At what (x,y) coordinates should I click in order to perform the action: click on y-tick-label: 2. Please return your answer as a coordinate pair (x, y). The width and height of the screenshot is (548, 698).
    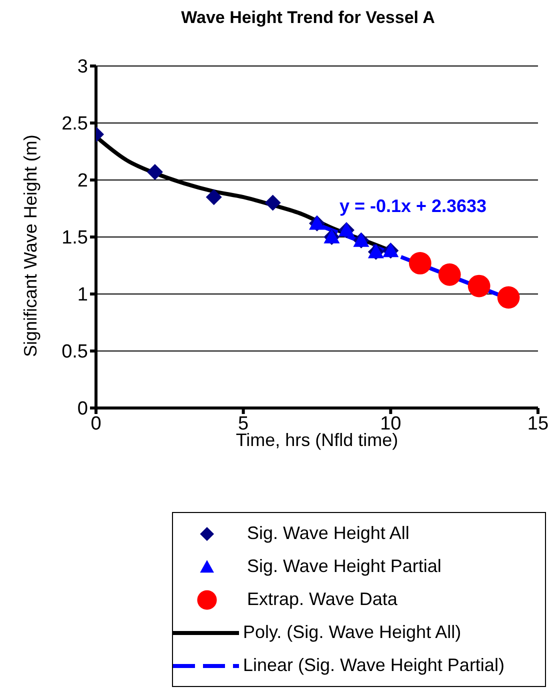
    Looking at the image, I should click on (82, 181).